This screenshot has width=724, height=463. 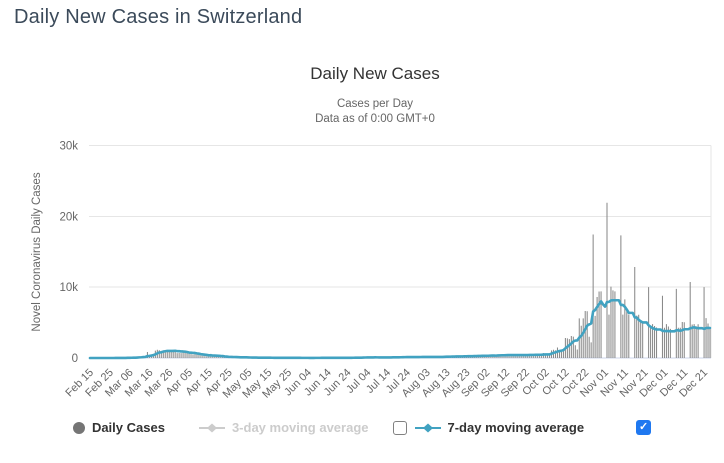 What do you see at coordinates (375, 104) in the screenshot?
I see `chart-subtitle-line1: Cases per Day` at bounding box center [375, 104].